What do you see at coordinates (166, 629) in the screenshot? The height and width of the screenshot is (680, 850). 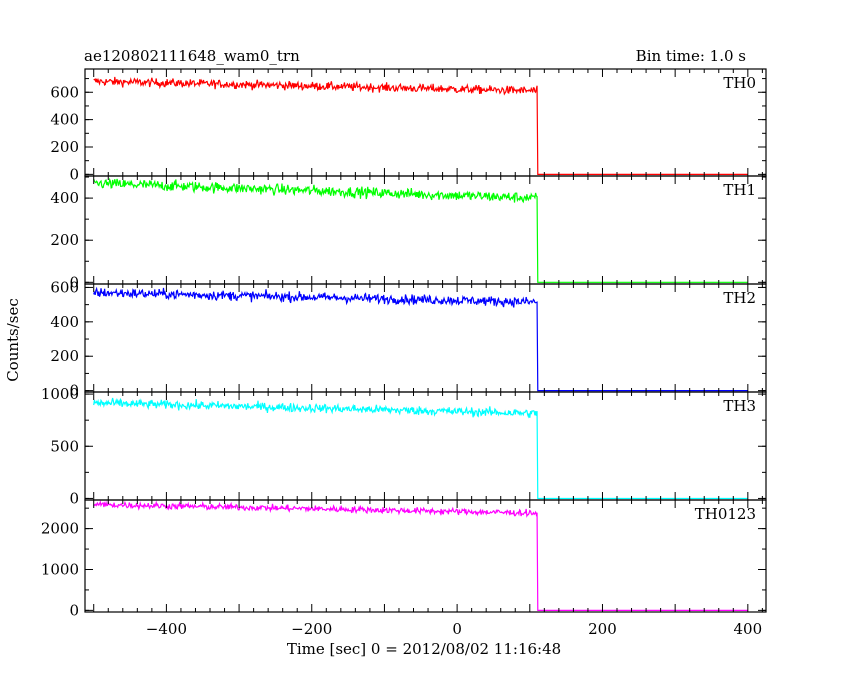 I see `x-tick-label: −400` at bounding box center [166, 629].